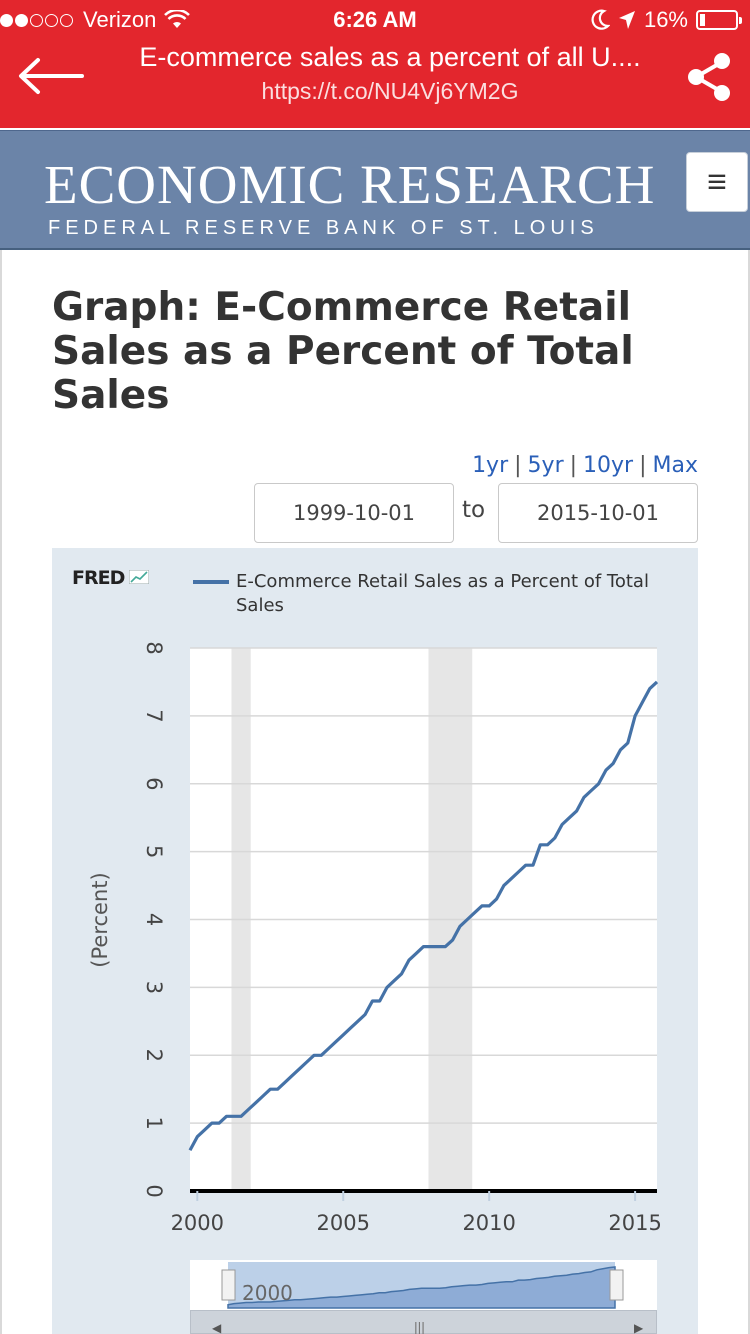 The image size is (750, 1334). What do you see at coordinates (639, 1327) in the screenshot?
I see `scroll-right-arrow-icon: ▶` at bounding box center [639, 1327].